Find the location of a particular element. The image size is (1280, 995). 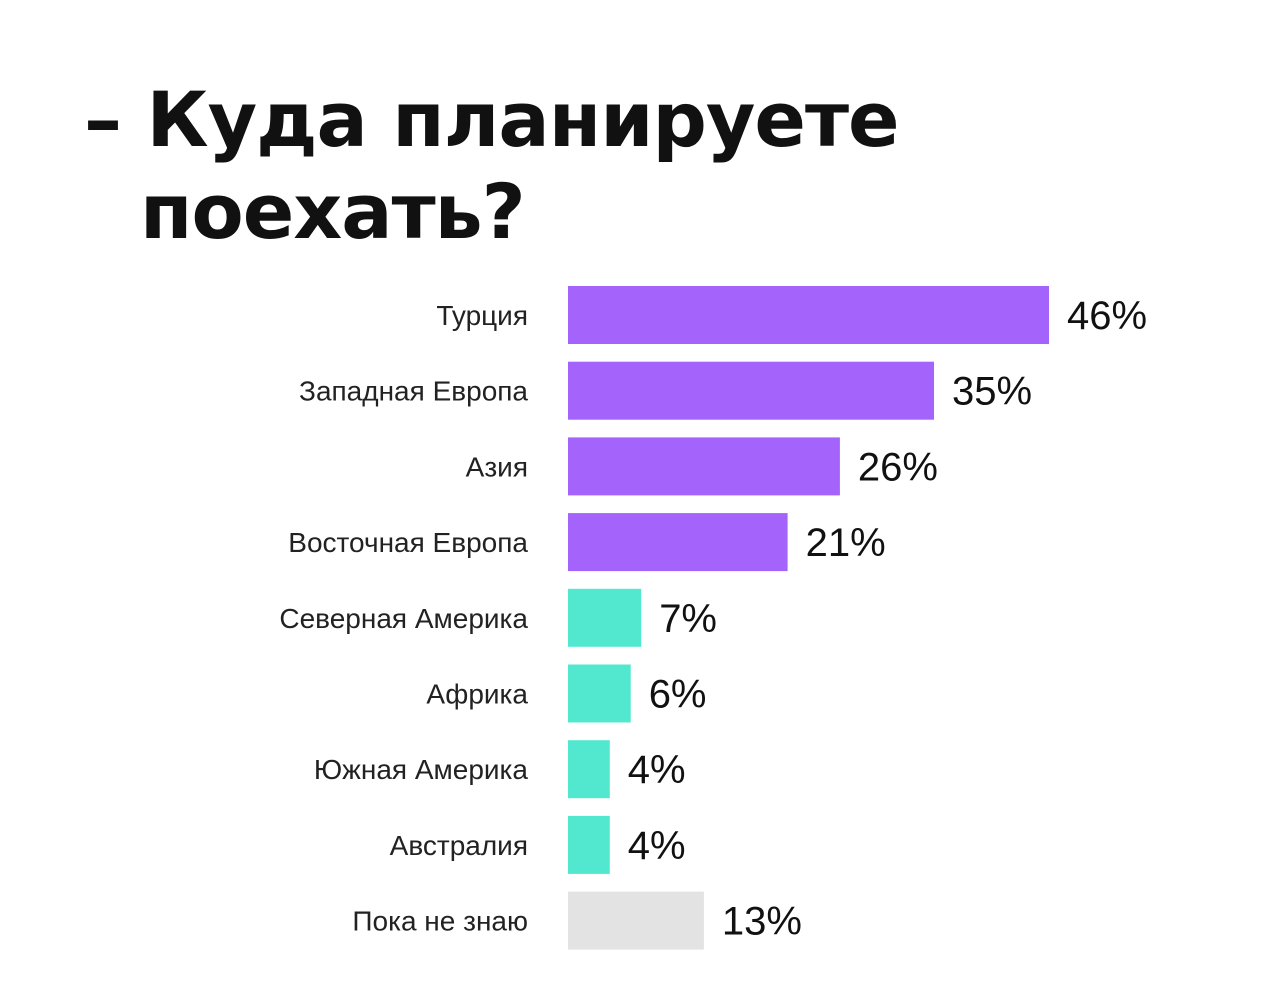

category-label-6: Южная Америка is located at coordinates (421, 769).